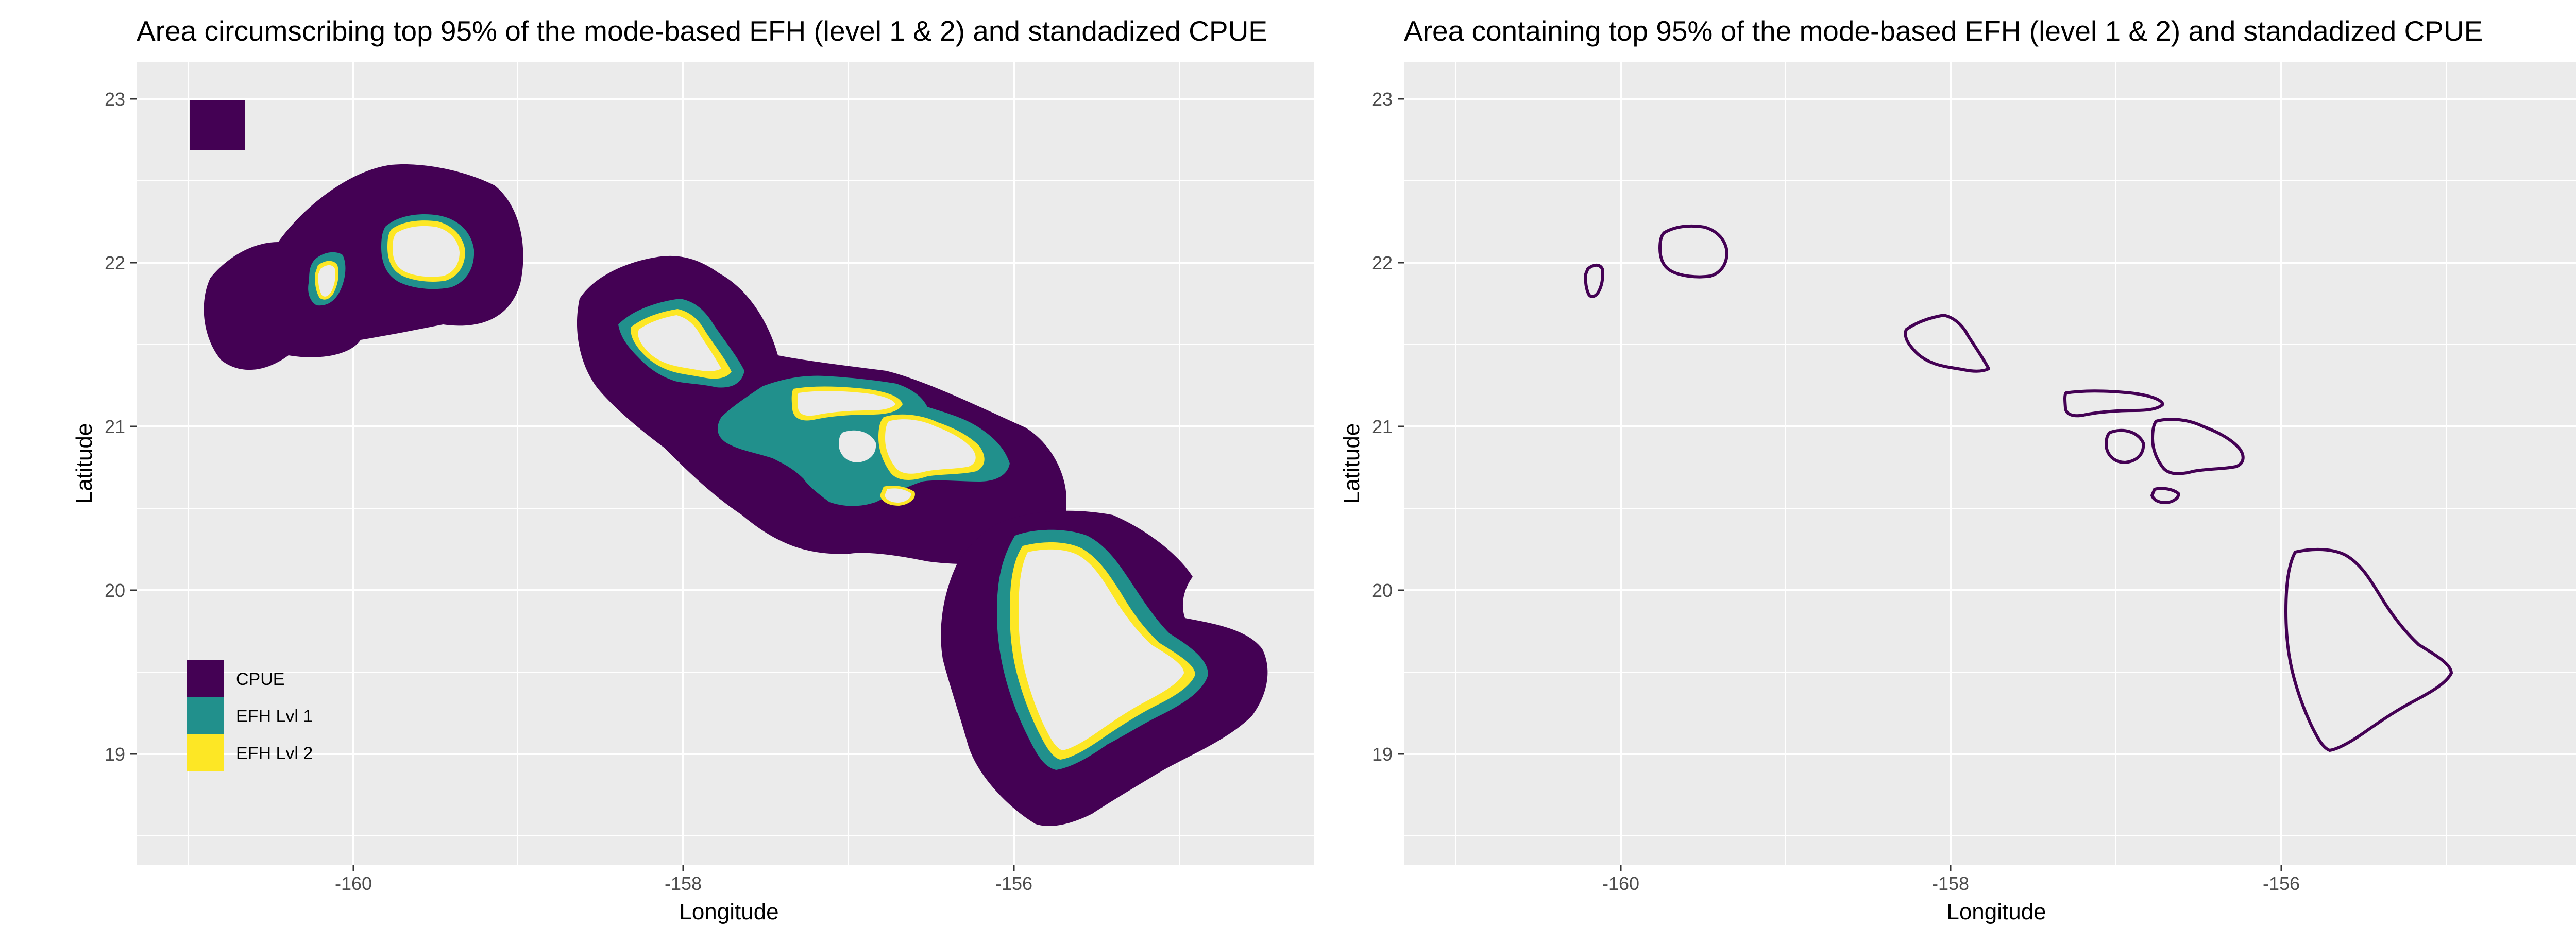  What do you see at coordinates (857, 446) in the screenshot?
I see `island-lanai` at bounding box center [857, 446].